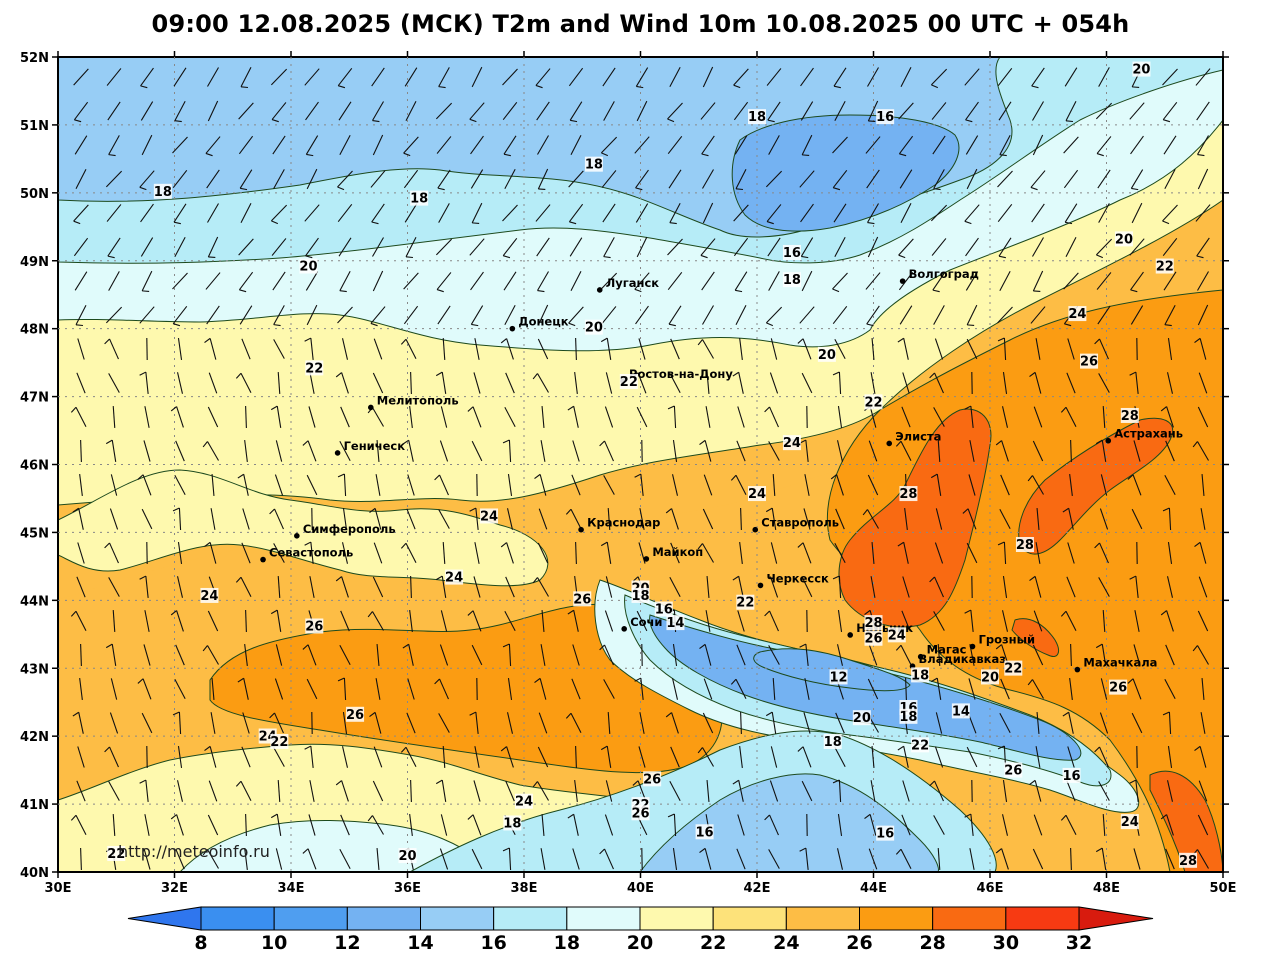 The height and width of the screenshot is (963, 1281). Describe the element at coordinates (640, 930) in the screenshot. I see `colorbar: 8 10 12 14 16 18 20 22 24 26 28 30 32` at that location.